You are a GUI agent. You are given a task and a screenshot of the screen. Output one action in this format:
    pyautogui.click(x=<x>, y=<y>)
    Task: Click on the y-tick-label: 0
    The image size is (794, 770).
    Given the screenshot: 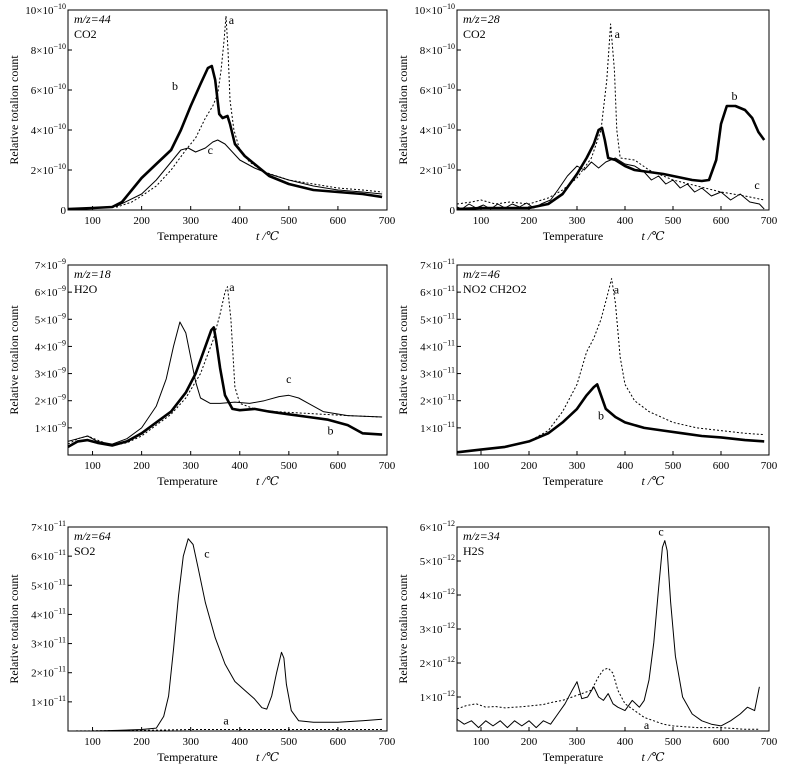 What is the action you would take?
    pyautogui.click(x=64, y=211)
    